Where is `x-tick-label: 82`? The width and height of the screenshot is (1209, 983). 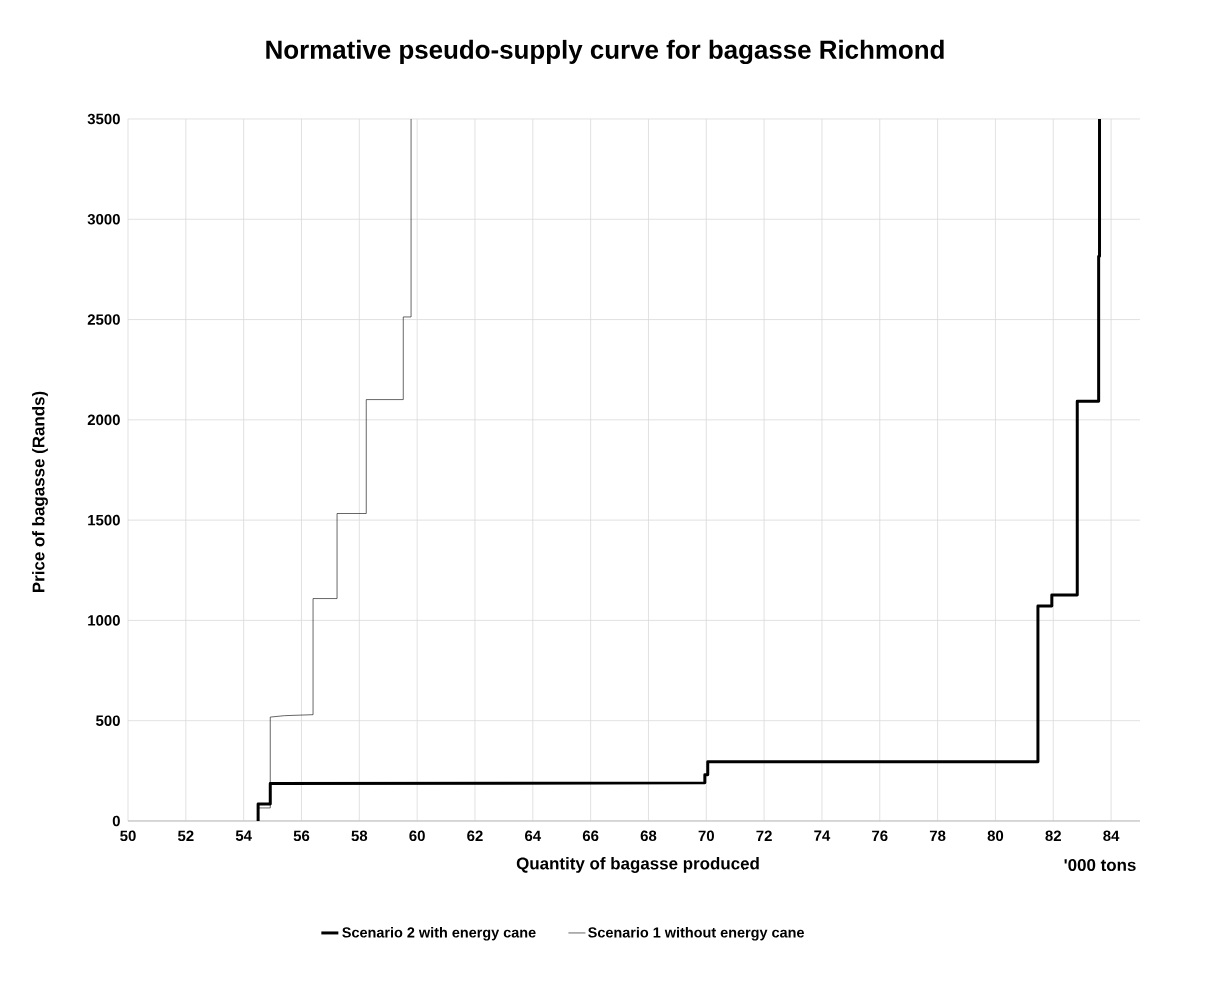 x-tick-label: 82 is located at coordinates (1053, 836).